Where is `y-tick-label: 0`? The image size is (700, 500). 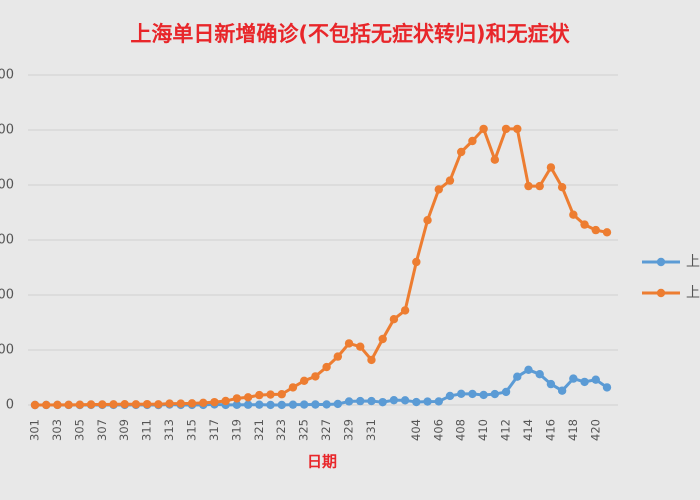 y-tick-label: 0 is located at coordinates (10, 405).